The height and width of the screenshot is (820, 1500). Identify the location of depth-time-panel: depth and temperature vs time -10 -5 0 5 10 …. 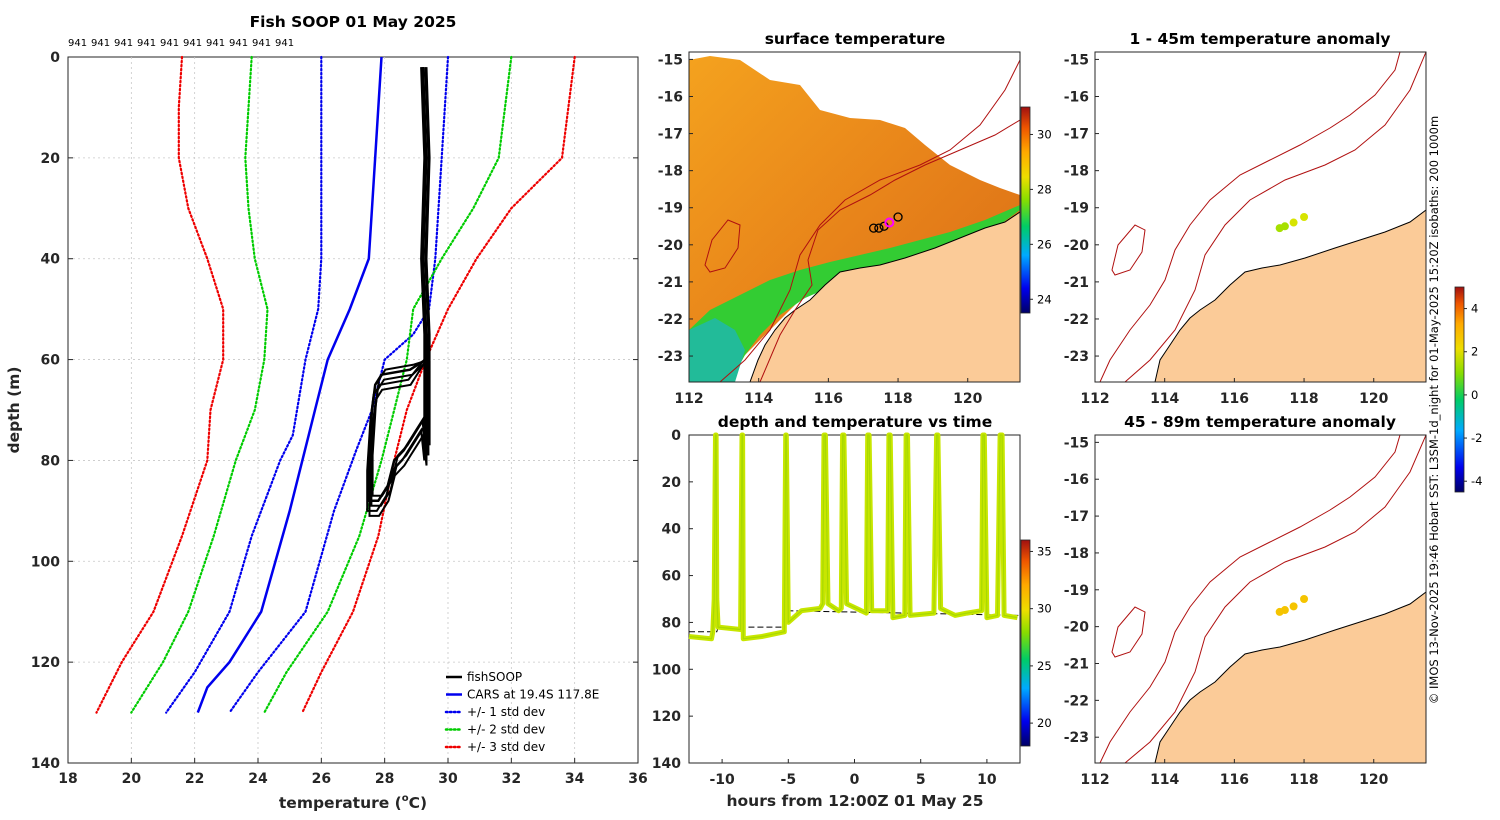
(852, 611).